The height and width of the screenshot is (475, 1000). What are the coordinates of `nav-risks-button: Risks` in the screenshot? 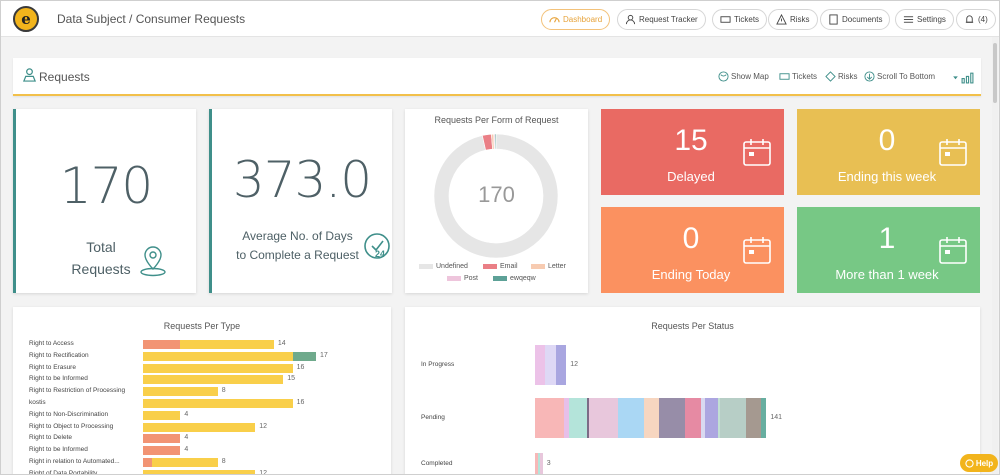 It's located at (793, 19).